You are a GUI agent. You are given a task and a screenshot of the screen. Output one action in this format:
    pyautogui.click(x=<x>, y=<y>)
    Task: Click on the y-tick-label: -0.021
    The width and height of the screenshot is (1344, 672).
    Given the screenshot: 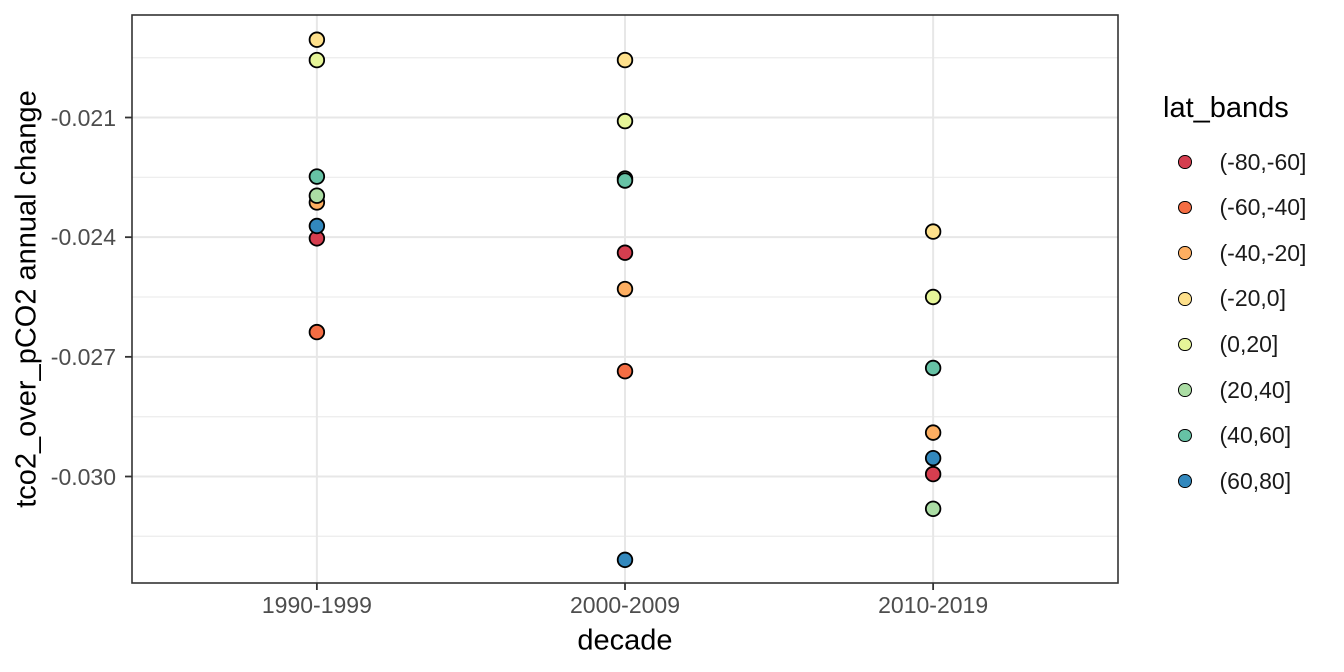 What is the action you would take?
    pyautogui.click(x=83, y=117)
    